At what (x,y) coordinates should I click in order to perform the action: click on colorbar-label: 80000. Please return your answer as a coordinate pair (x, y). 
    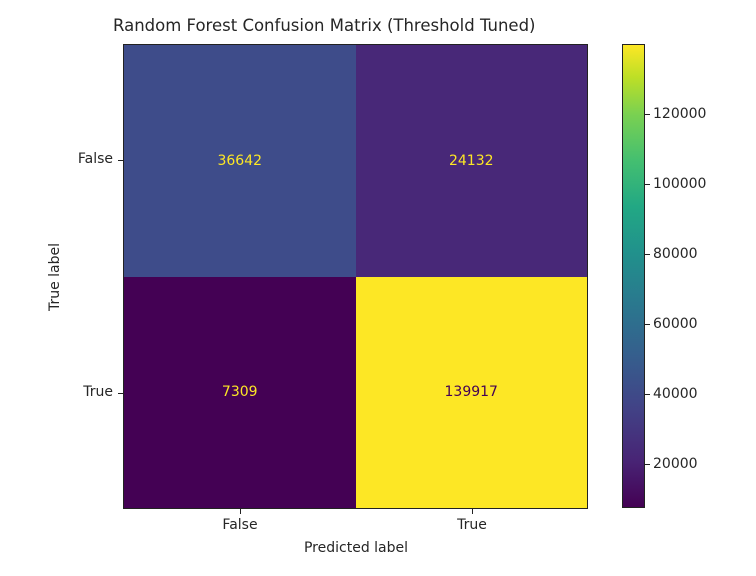
    Looking at the image, I should click on (675, 254).